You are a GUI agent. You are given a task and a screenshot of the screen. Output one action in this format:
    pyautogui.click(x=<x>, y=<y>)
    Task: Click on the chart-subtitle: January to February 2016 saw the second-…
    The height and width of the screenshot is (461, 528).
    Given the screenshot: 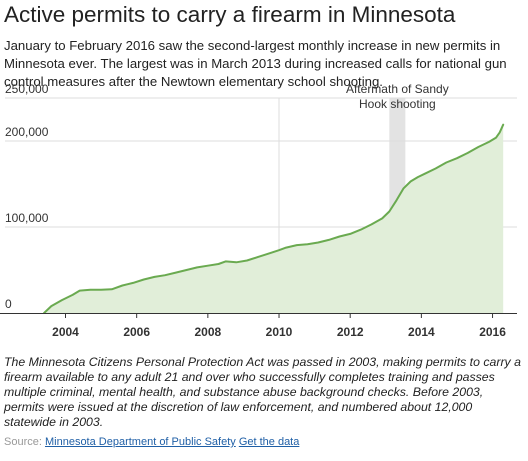 What is the action you would take?
    pyautogui.click(x=255, y=63)
    